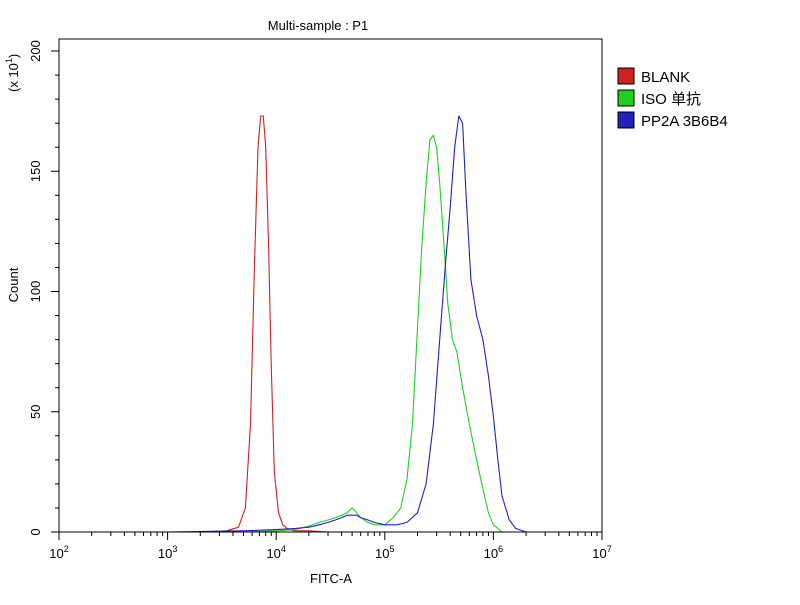 The height and width of the screenshot is (605, 800). Describe the element at coordinates (13, 284) in the screenshot. I see `y-axis-label: Count` at that location.